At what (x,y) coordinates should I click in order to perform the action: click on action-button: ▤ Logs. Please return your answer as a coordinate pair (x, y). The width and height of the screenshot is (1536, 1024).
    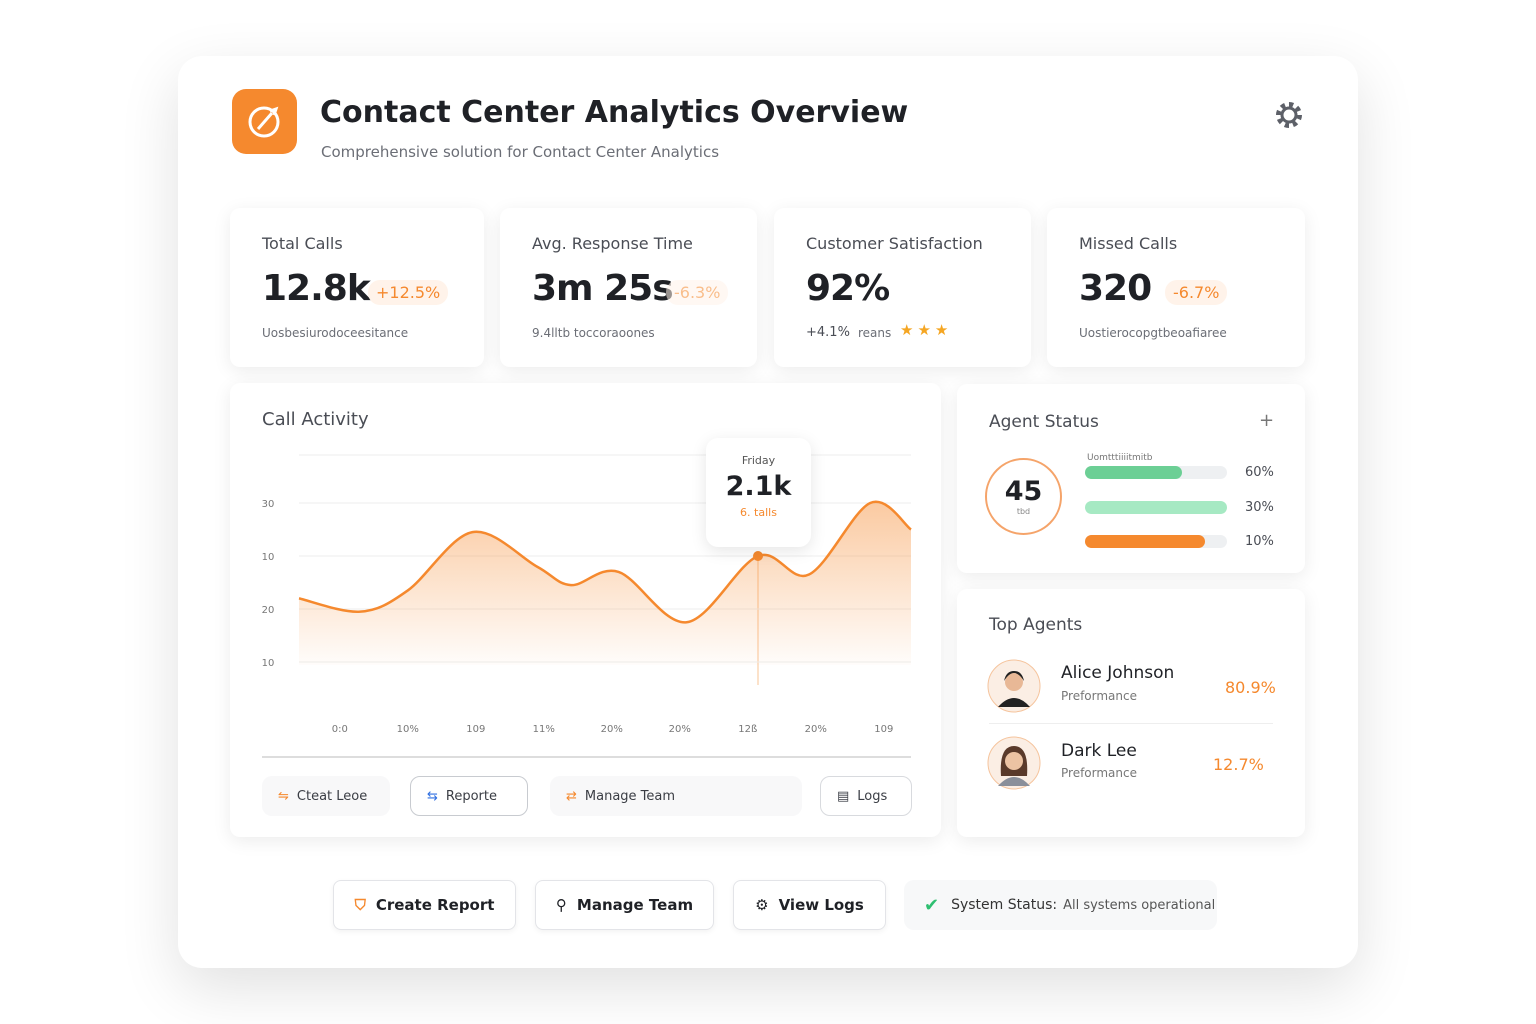
    Looking at the image, I should click on (866, 796).